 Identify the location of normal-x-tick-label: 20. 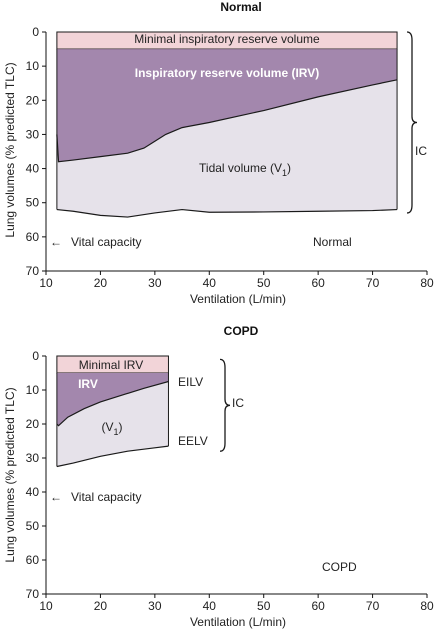
(101, 283).